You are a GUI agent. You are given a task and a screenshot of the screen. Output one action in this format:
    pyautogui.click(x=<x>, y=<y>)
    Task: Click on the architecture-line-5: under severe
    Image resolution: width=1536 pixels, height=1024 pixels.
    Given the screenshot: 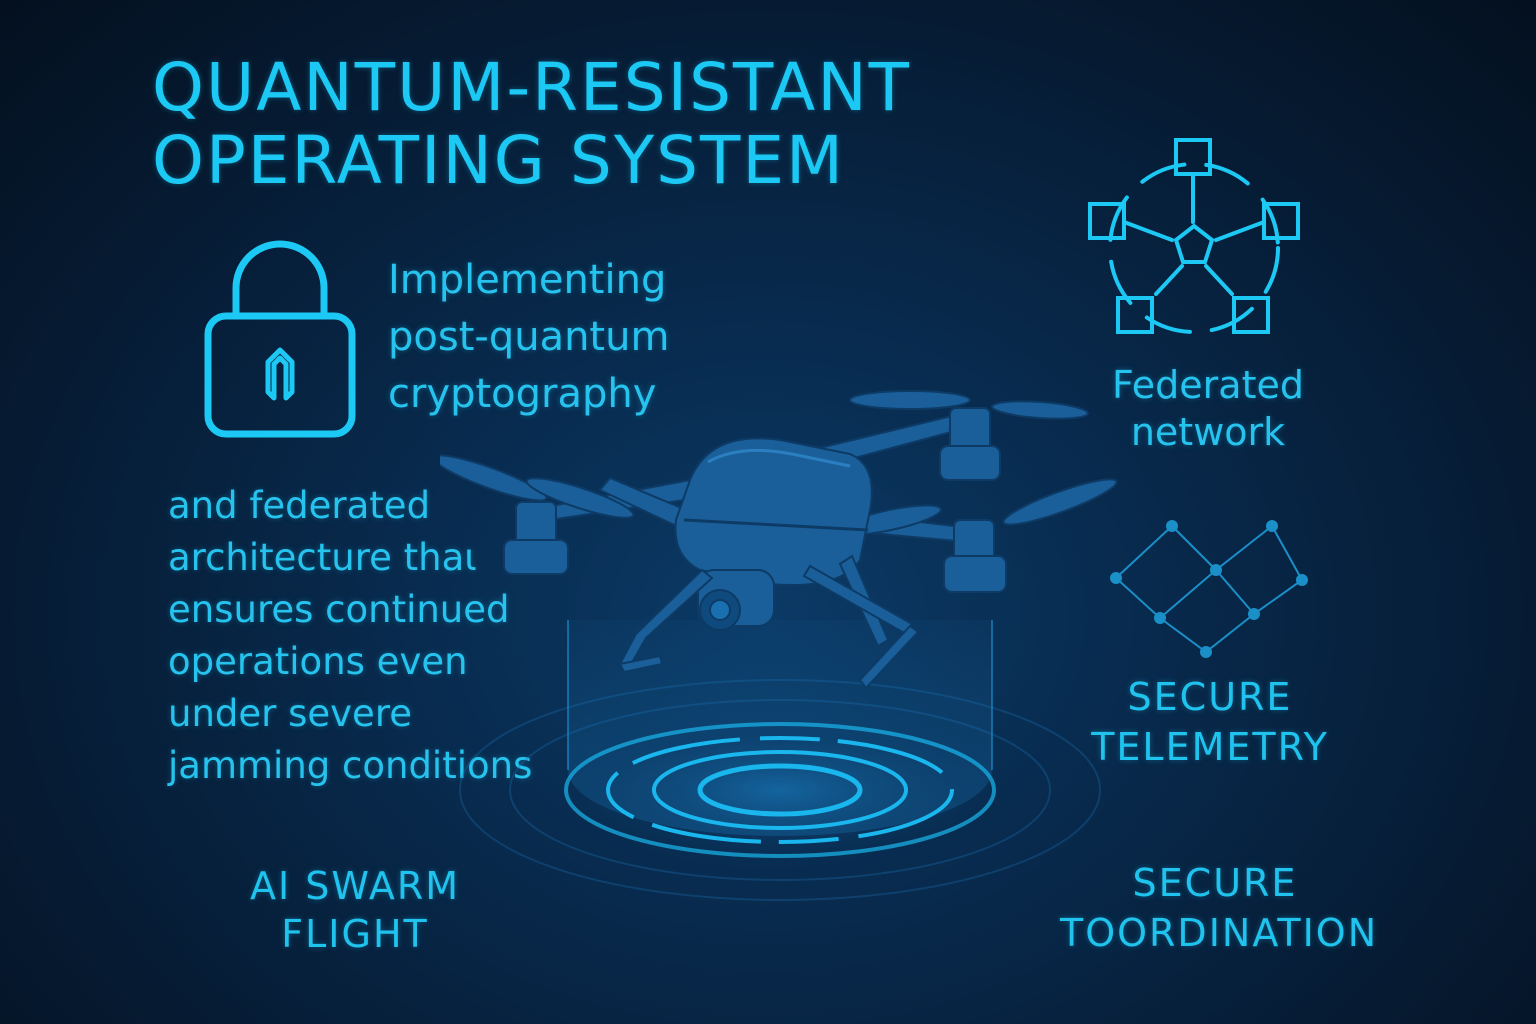 What is the action you would take?
    pyautogui.click(x=290, y=713)
    